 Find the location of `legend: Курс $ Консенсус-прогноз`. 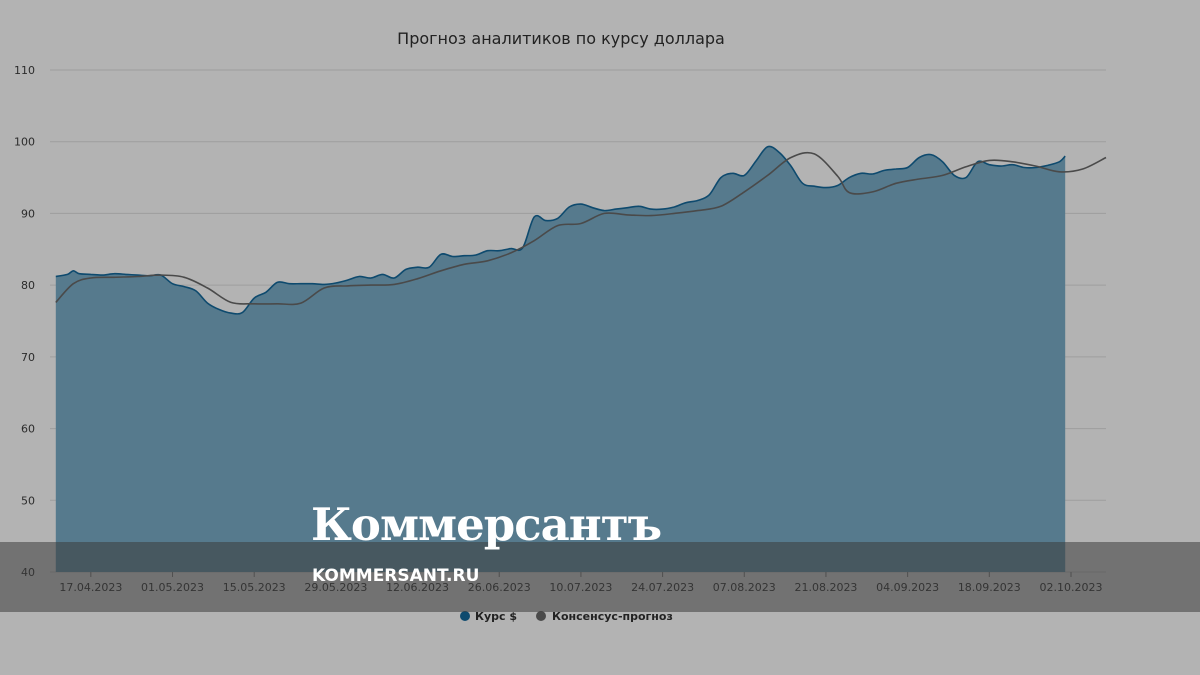

legend: Курс $ Консенсус-прогноз is located at coordinates (566, 616).